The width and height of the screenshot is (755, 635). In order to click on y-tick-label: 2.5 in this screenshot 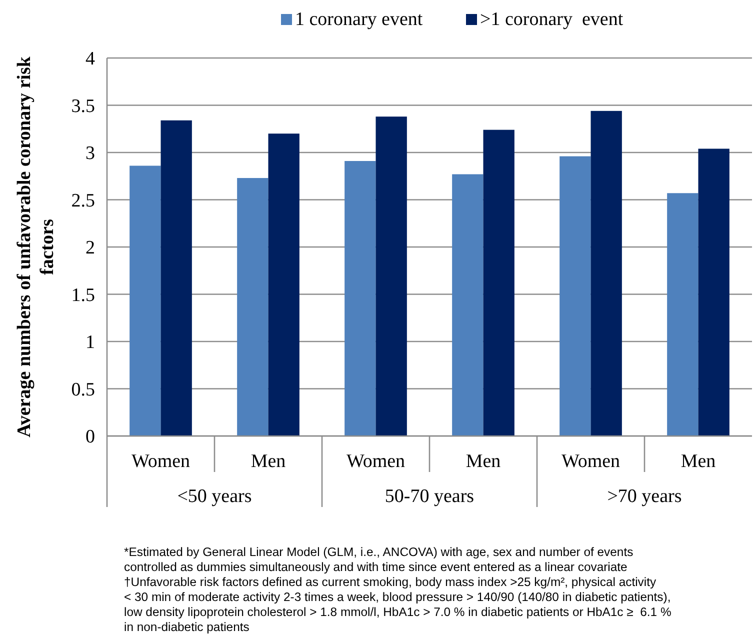, I will do `click(83, 201)`.